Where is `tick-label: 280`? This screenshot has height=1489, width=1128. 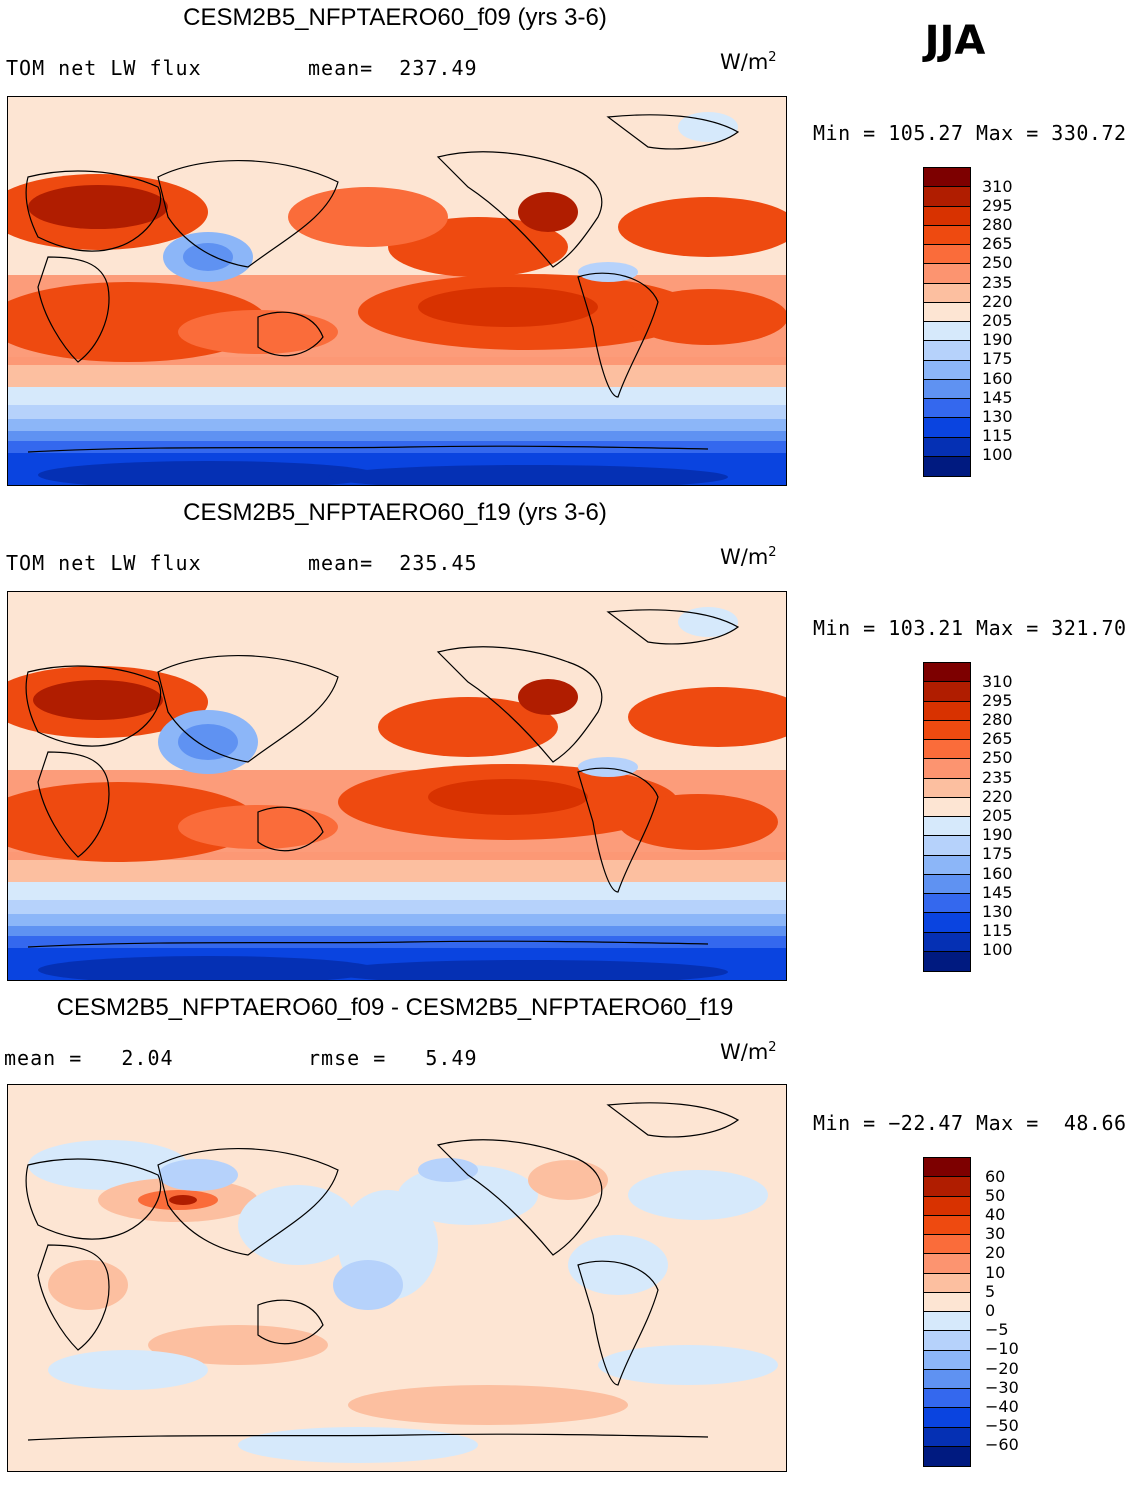
tick-label: 280 is located at coordinates (997, 224).